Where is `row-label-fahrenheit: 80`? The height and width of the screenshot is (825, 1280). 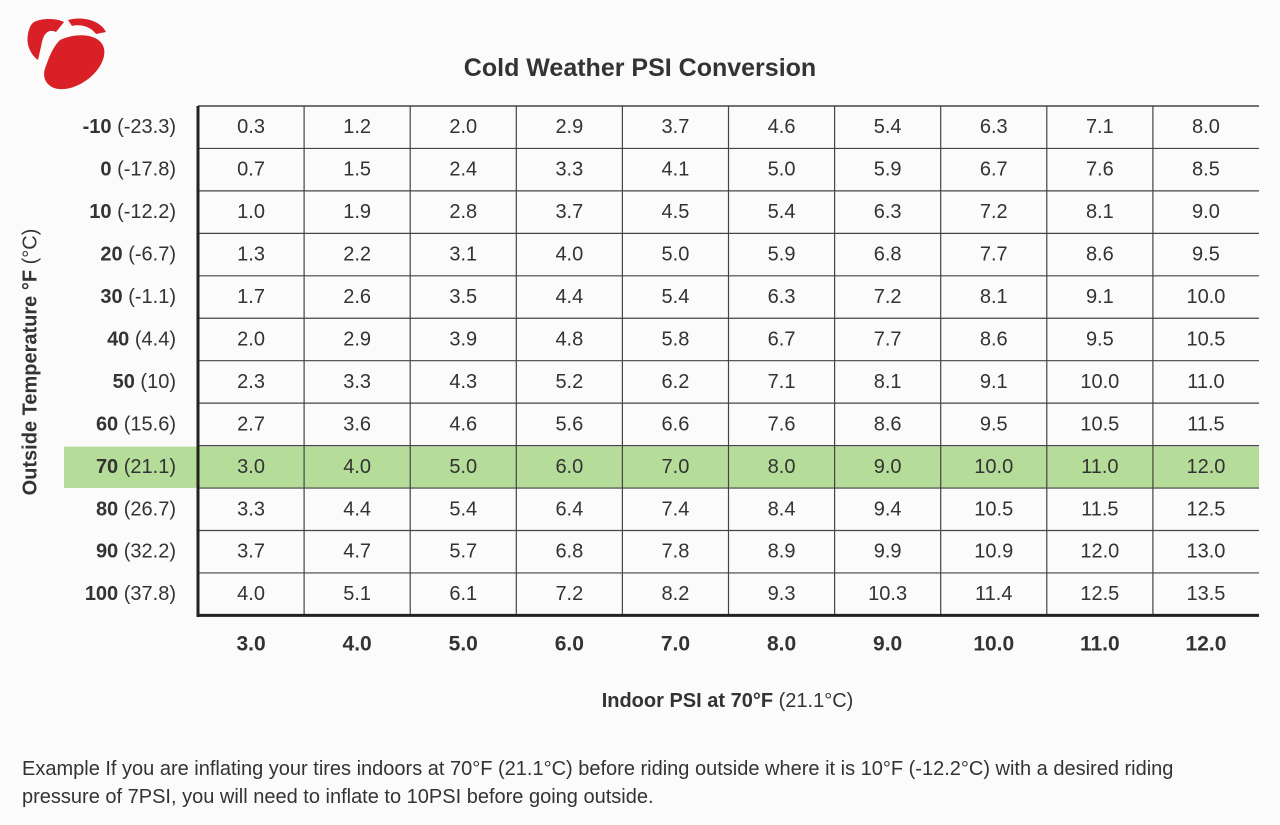 row-label-fahrenheit: 80 is located at coordinates (110, 509).